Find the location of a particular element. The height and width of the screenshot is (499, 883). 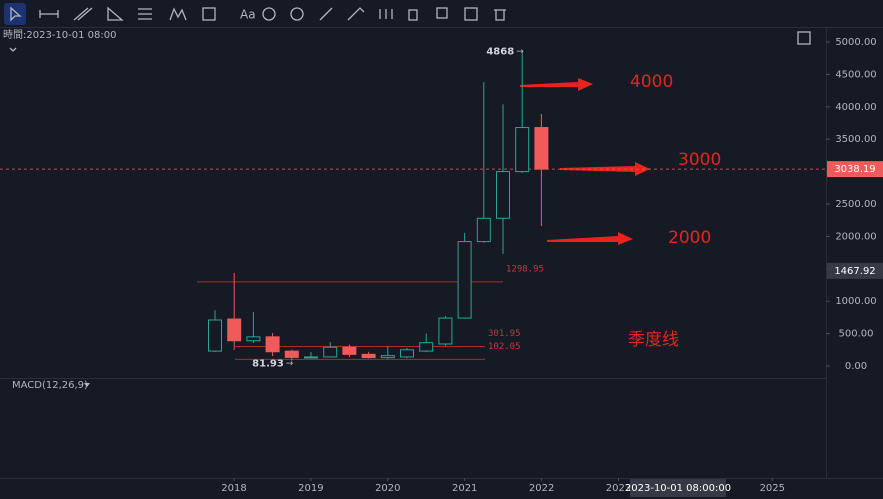

x-tick-label: 2021 is located at coordinates (464, 488).